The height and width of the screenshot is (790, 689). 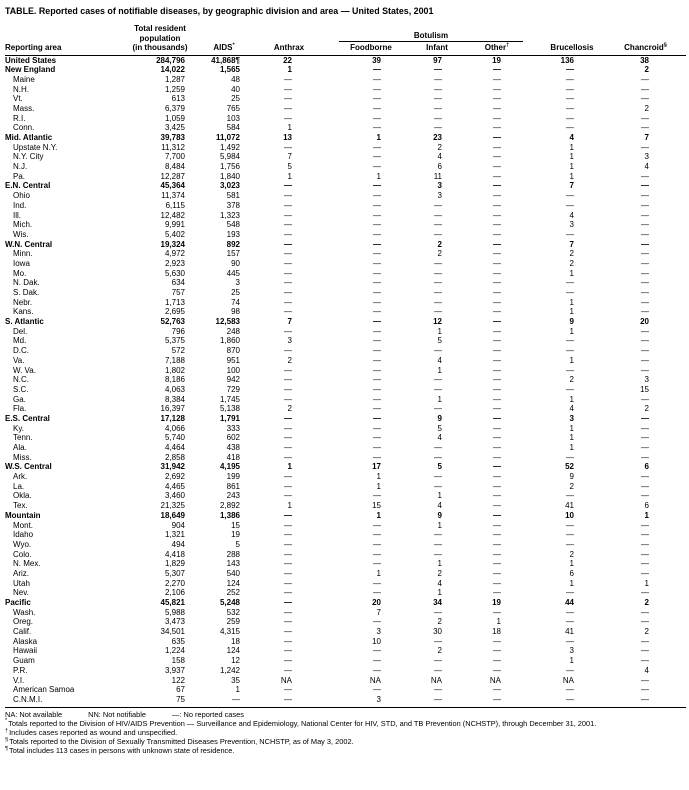 I want to click on table-row: Ala. 4,464 438 — — — — 1 —, so click(x=345, y=448).